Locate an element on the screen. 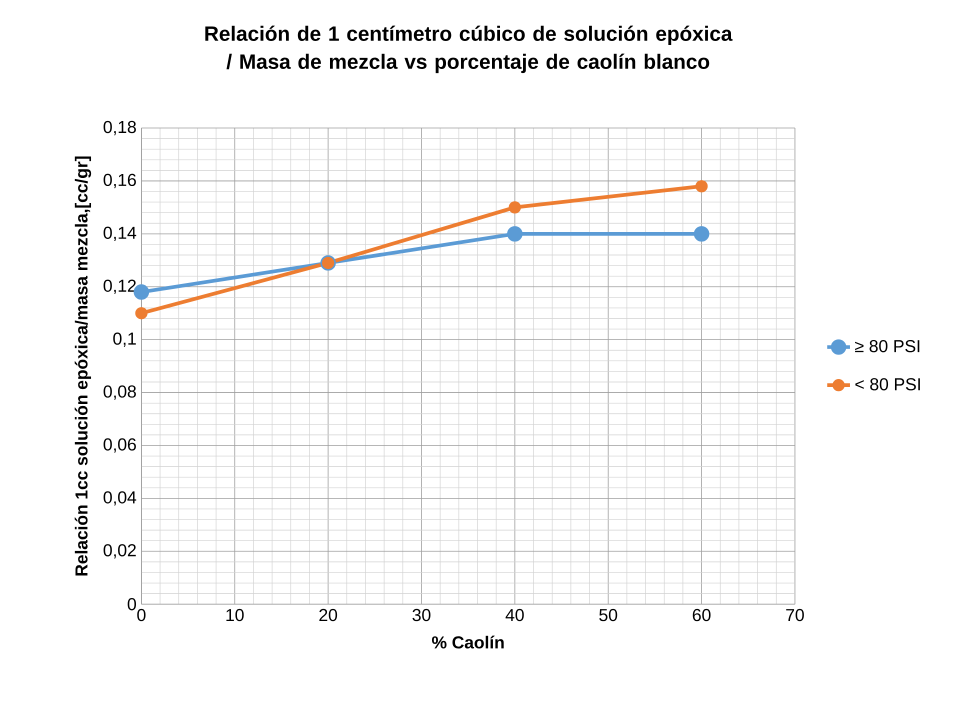 Image resolution: width=971 pixels, height=710 pixels. x-tick-label: 20 is located at coordinates (328, 615).